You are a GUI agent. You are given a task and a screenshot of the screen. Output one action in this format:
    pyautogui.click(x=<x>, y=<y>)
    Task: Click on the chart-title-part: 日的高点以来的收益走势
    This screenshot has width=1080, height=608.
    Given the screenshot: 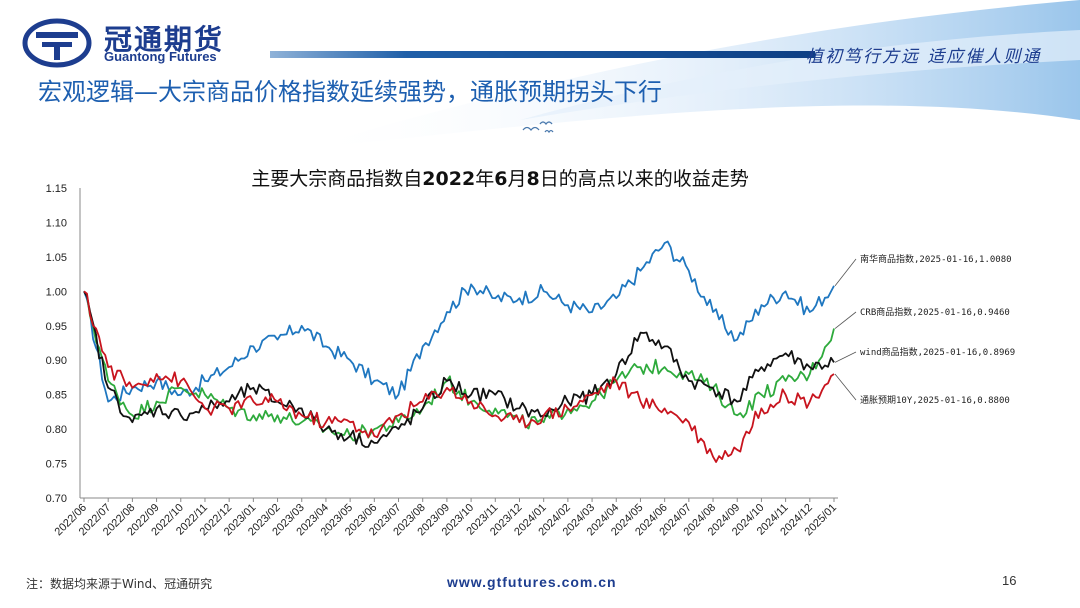 What is the action you would take?
    pyautogui.click(x=644, y=179)
    